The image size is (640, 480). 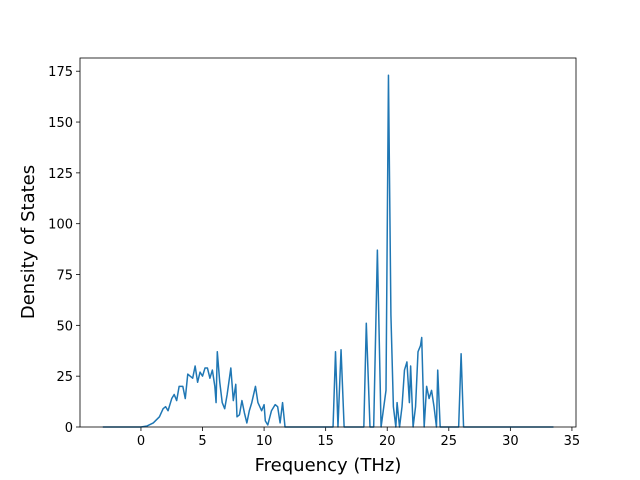 I want to click on y-tick-label: 100, so click(x=60, y=225).